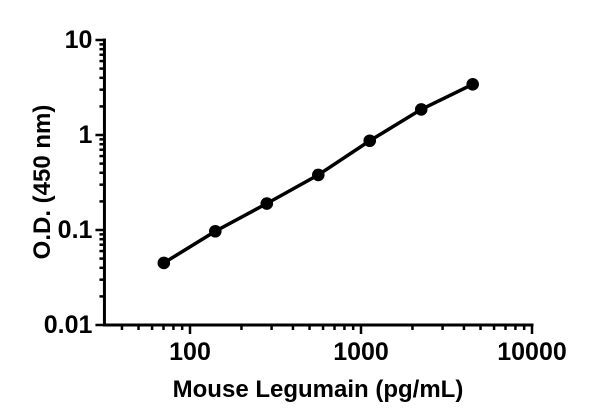  I want to click on x-tick-label: 10000, so click(532, 352).